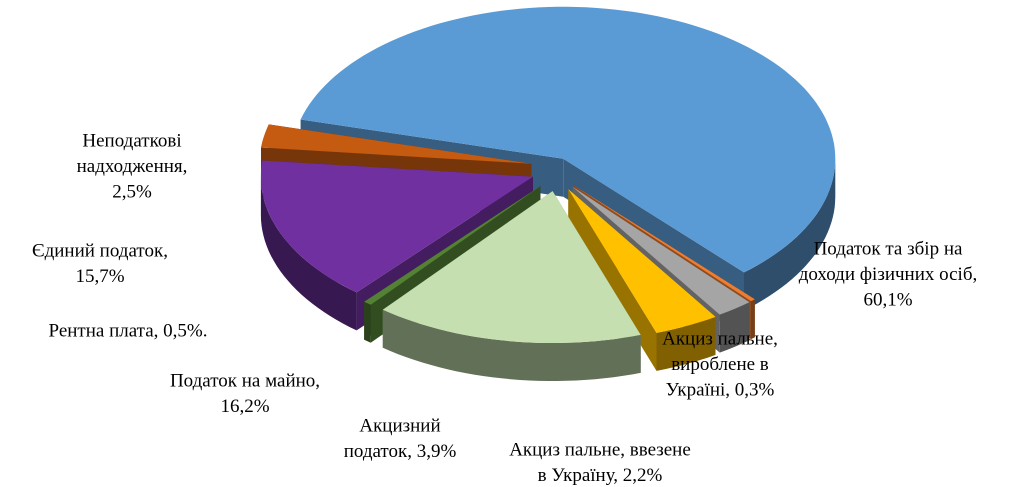  What do you see at coordinates (887, 299) in the screenshot?
I see `data-label: 60,1%` at bounding box center [887, 299].